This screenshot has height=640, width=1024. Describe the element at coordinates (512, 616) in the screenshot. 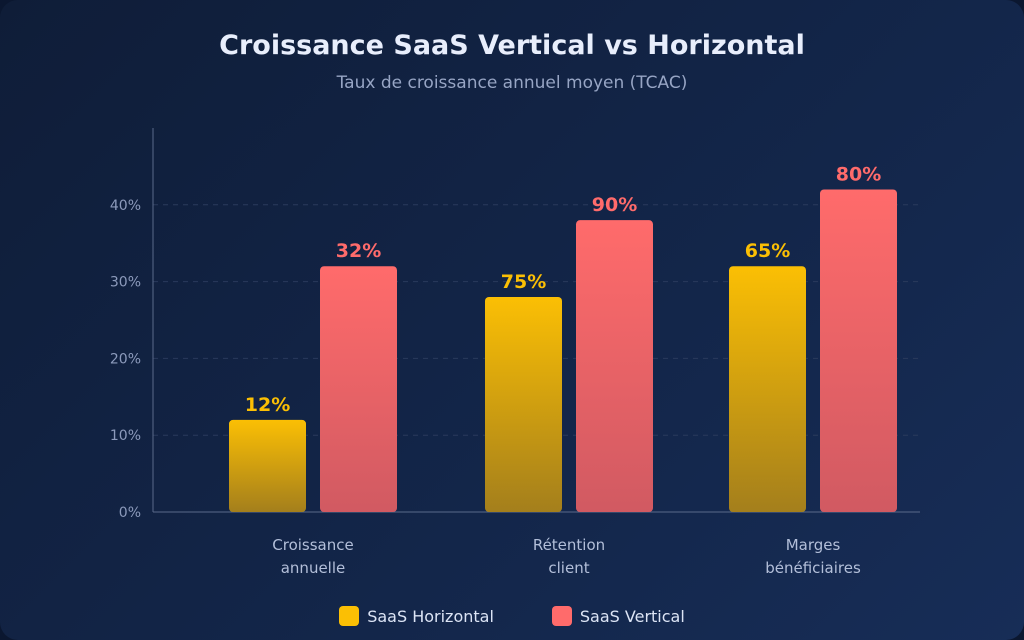

I see `legend: SaaS Horizontal SaaS Vertical` at that location.